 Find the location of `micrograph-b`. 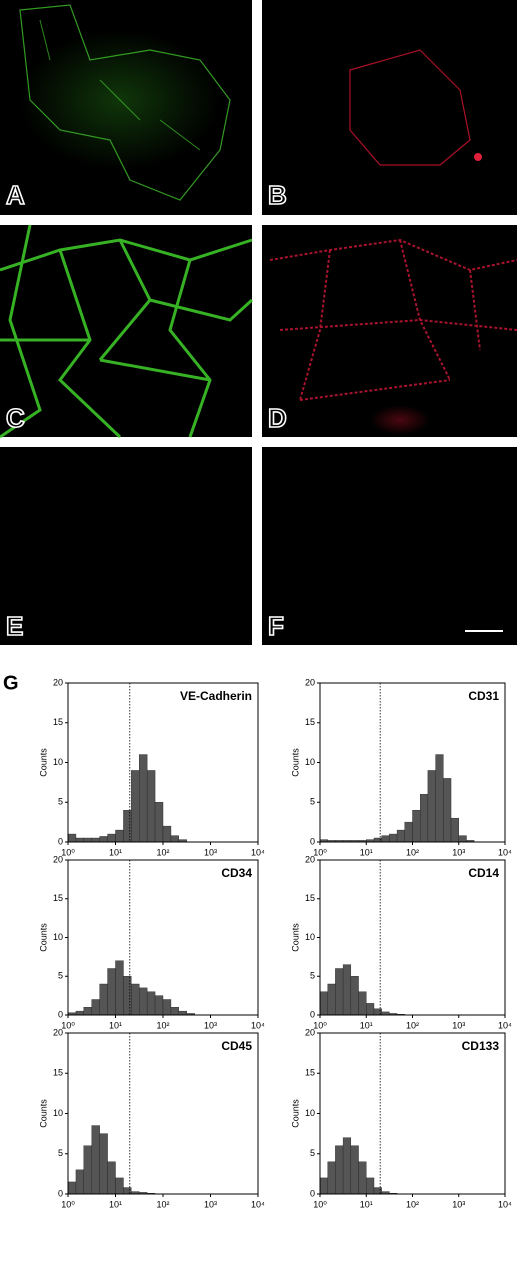

micrograph-b is located at coordinates (389, 107).